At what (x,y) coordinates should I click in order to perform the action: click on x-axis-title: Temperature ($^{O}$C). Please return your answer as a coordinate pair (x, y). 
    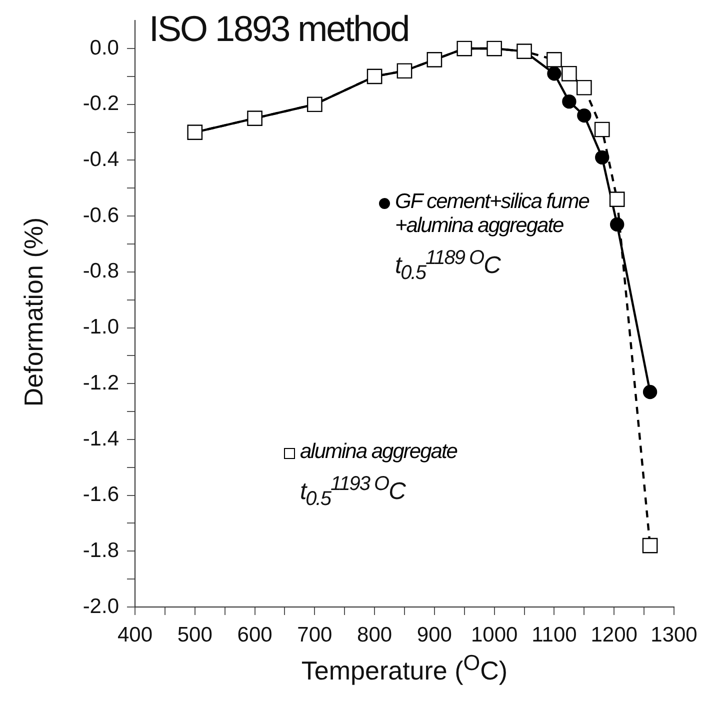
    Looking at the image, I should click on (404, 668).